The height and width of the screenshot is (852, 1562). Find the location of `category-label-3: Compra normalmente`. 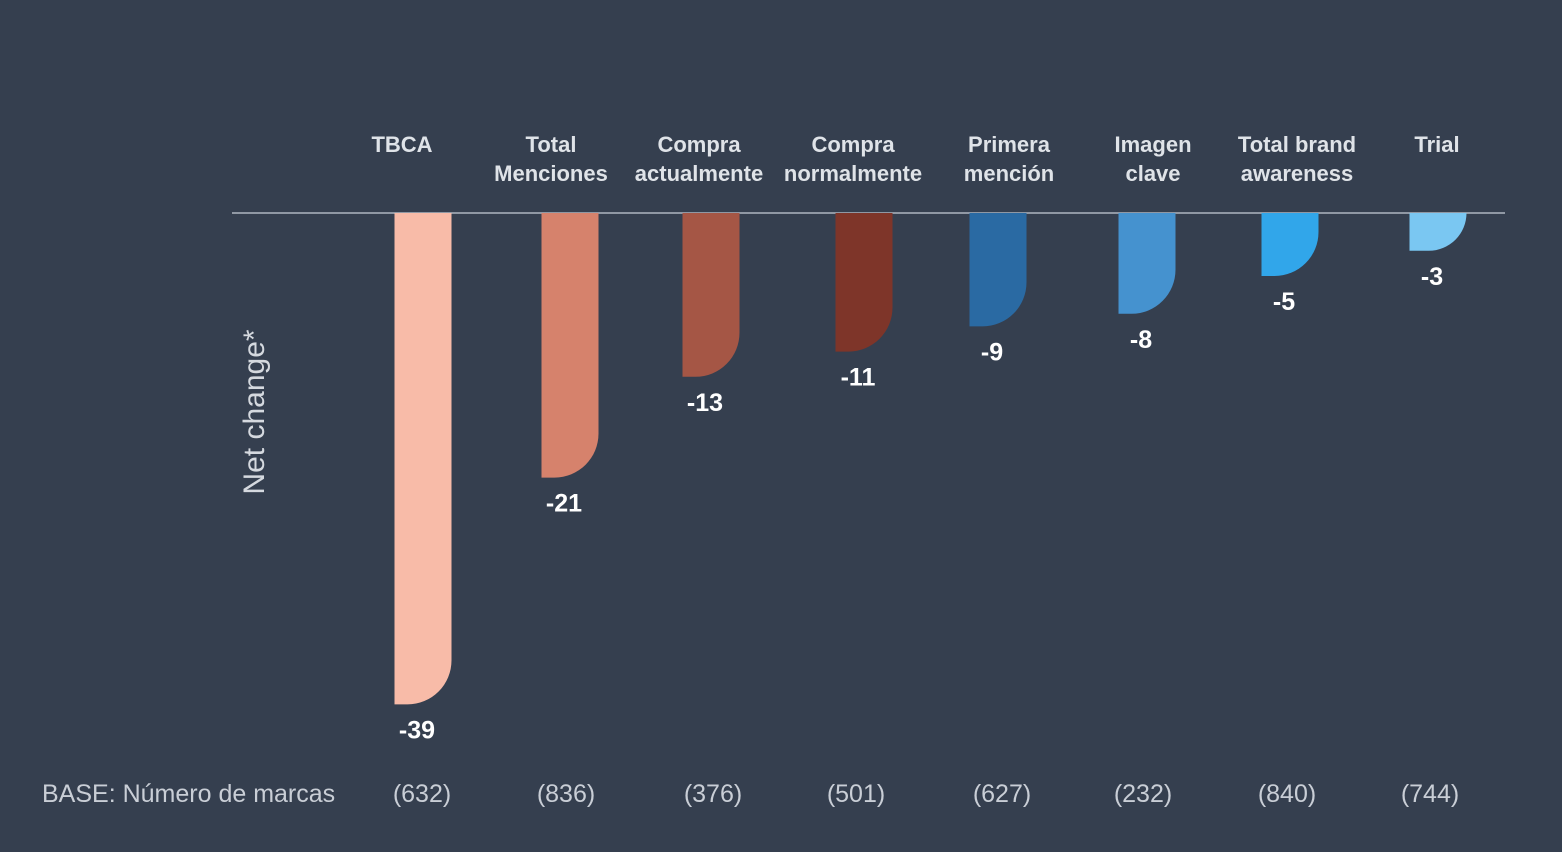

category-label-3: Compra normalmente is located at coordinates (853, 159).